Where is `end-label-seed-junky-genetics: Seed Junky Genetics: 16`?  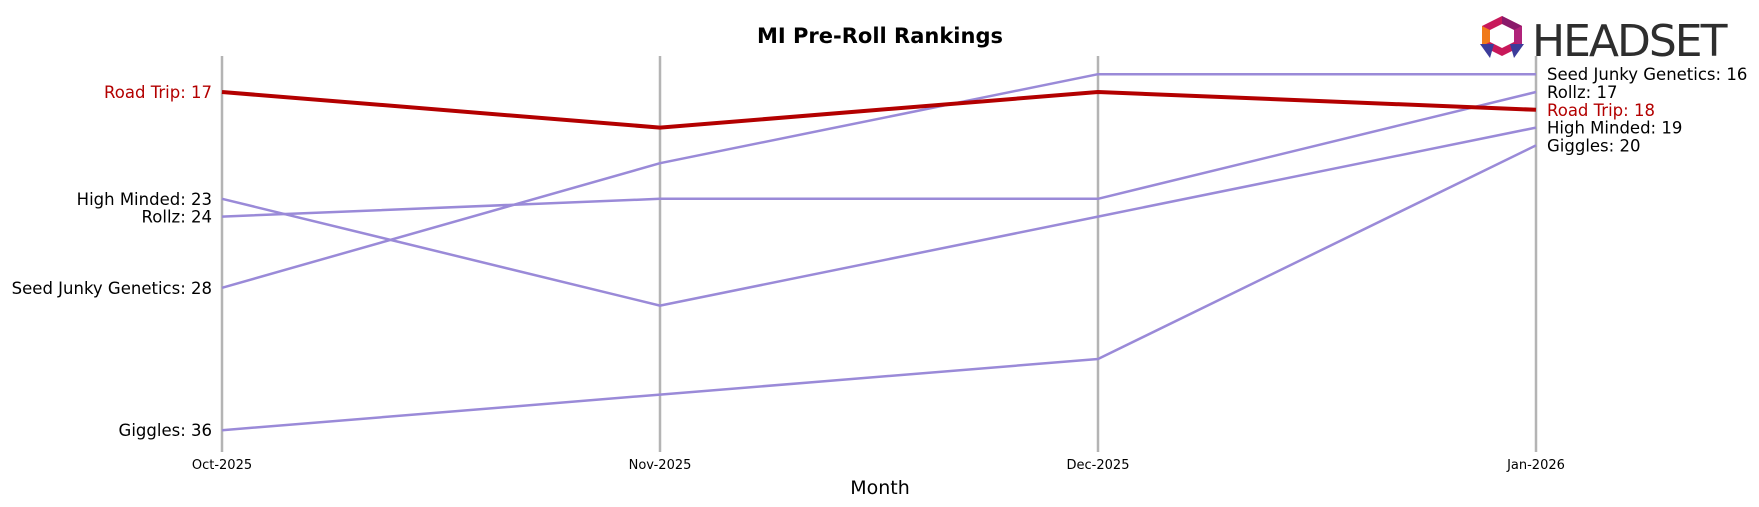
end-label-seed-junky-genetics: Seed Junky Genetics: 16 is located at coordinates (1647, 74).